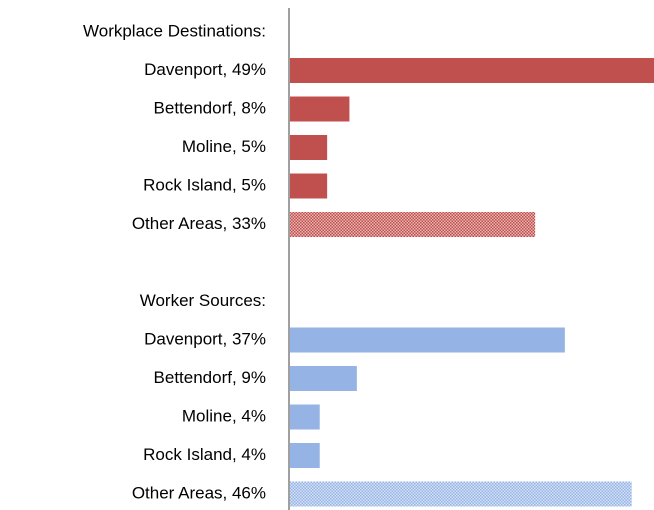  What do you see at coordinates (203, 300) in the screenshot?
I see `category-label: Worker Sources:` at bounding box center [203, 300].